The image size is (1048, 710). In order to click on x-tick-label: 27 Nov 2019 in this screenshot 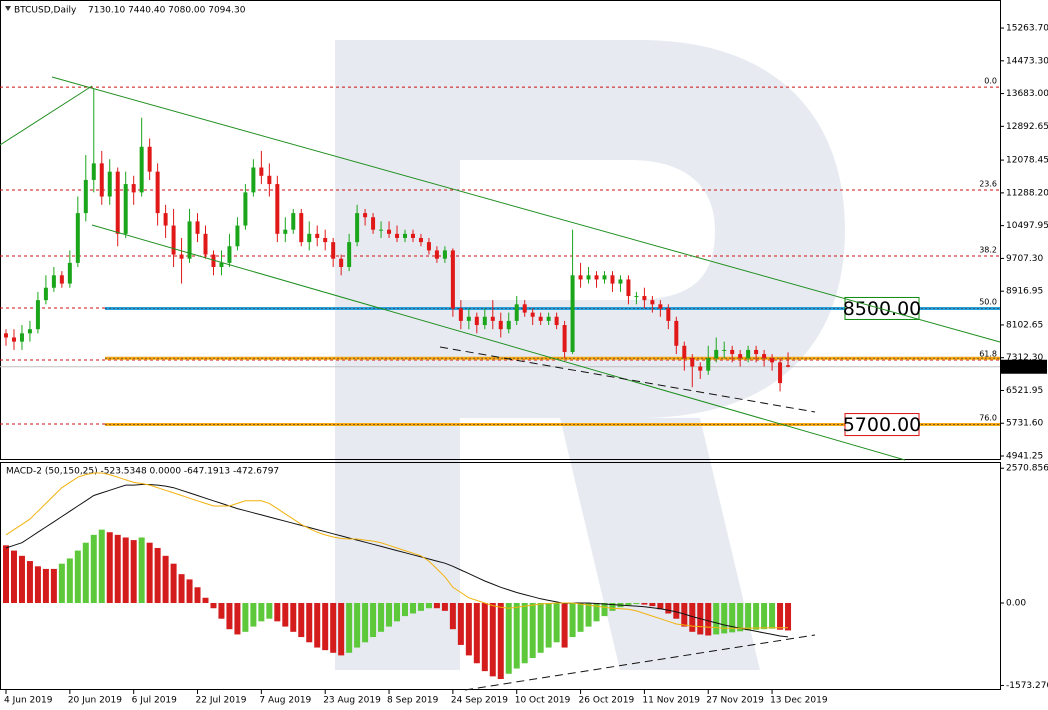, I will do `click(735, 701)`.